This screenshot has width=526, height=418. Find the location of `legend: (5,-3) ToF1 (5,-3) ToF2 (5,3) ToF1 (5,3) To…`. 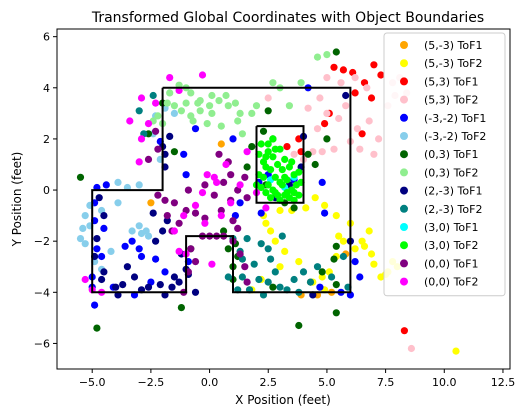

legend: (5,-3) ToF1 (5,-3) ToF2 (5,3) ToF1 (5,3) To… is located at coordinates (444, 164).